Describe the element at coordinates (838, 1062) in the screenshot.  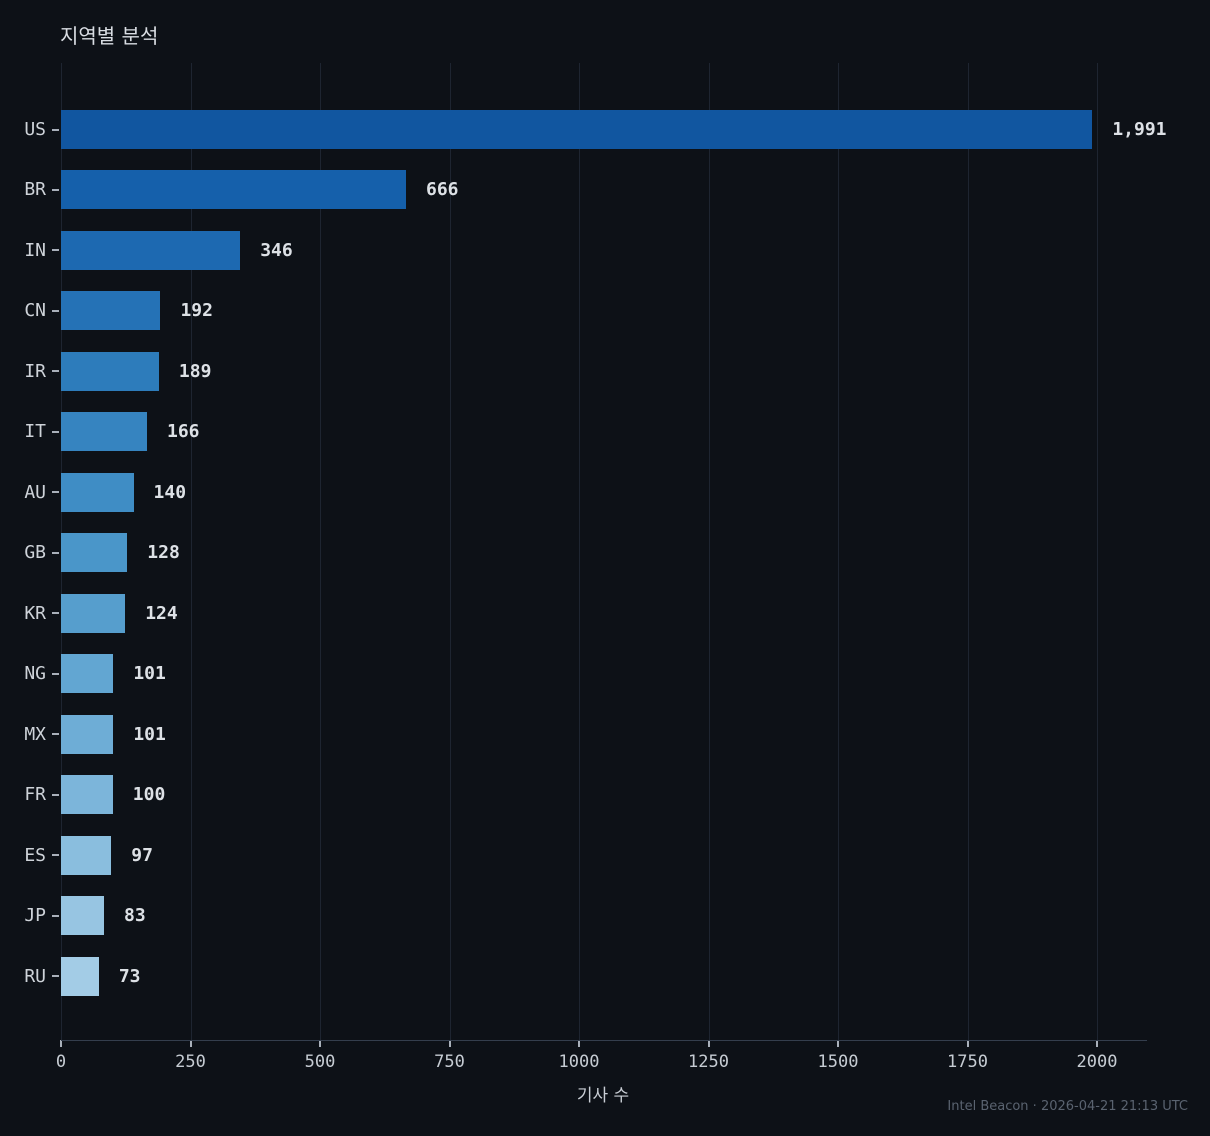
I see `x-tick-label: 1500` at that location.